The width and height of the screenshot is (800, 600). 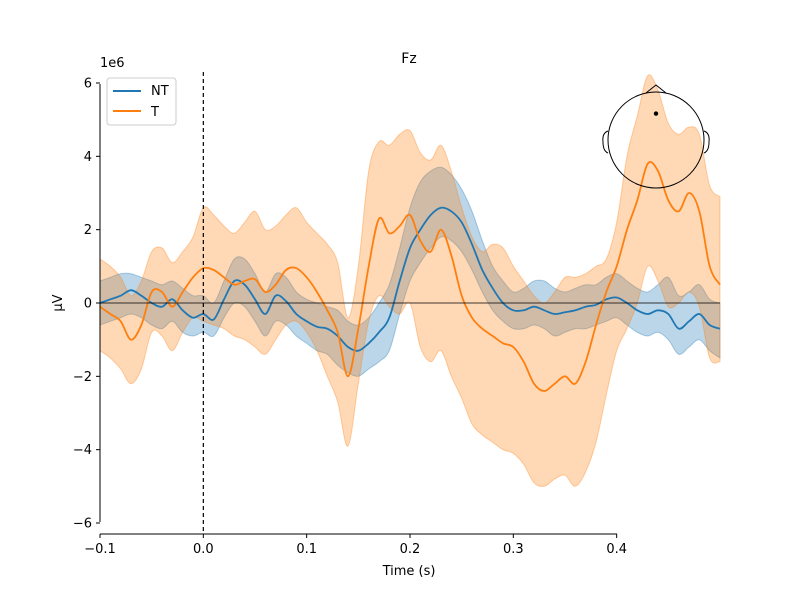 What do you see at coordinates (409, 571) in the screenshot?
I see `x-axis-label: Time (s)` at bounding box center [409, 571].